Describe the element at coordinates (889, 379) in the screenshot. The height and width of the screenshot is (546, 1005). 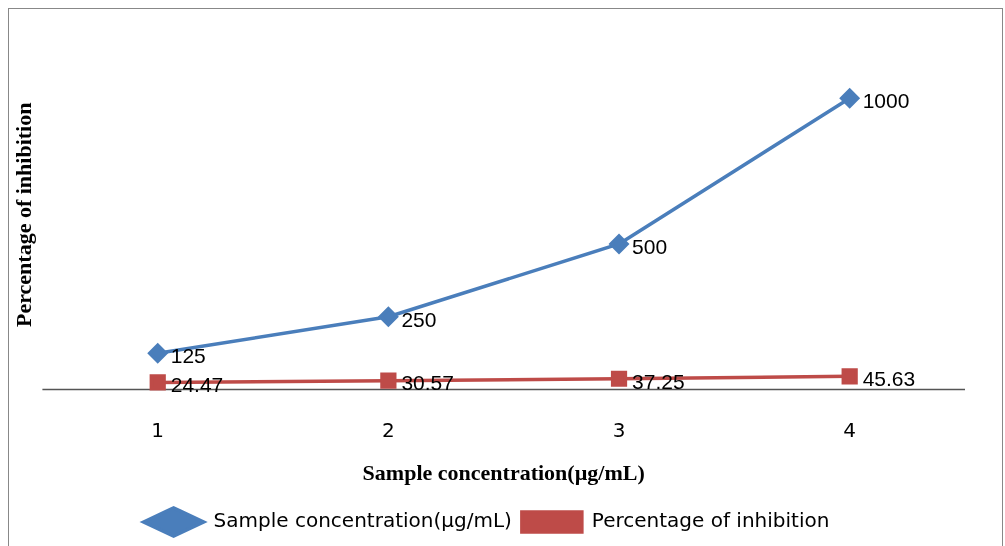
I see `data-label: 45.63` at that location.